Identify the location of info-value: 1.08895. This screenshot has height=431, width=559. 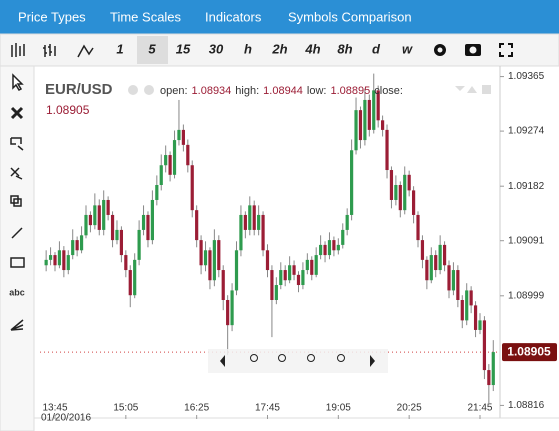
(350, 91).